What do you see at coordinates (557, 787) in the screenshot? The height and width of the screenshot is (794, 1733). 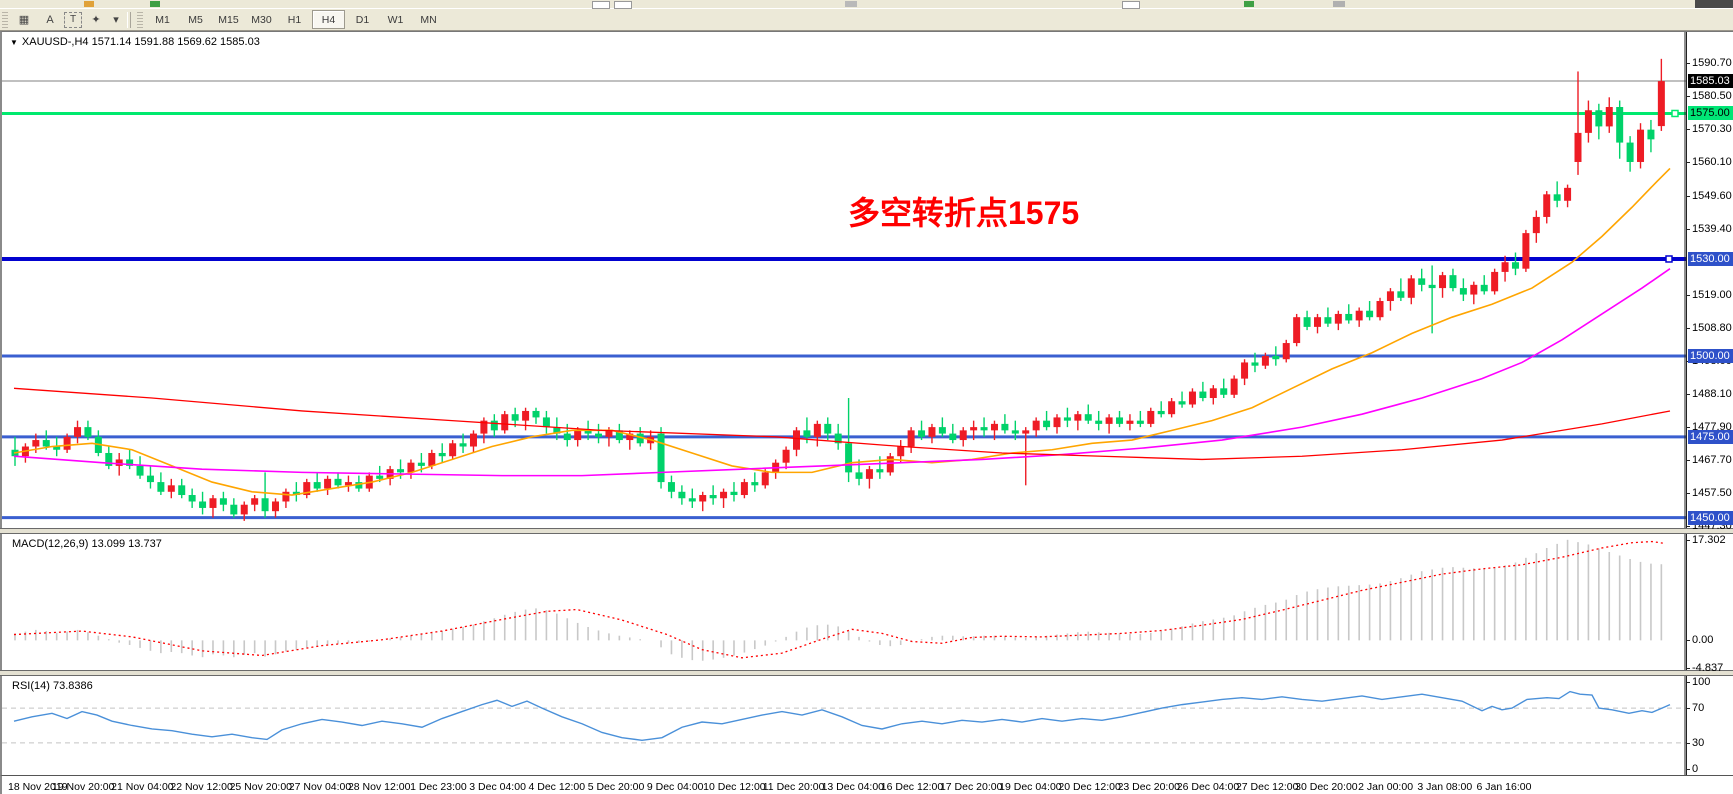 I see `time-axis-label: 4 Dec 12:00` at bounding box center [557, 787].